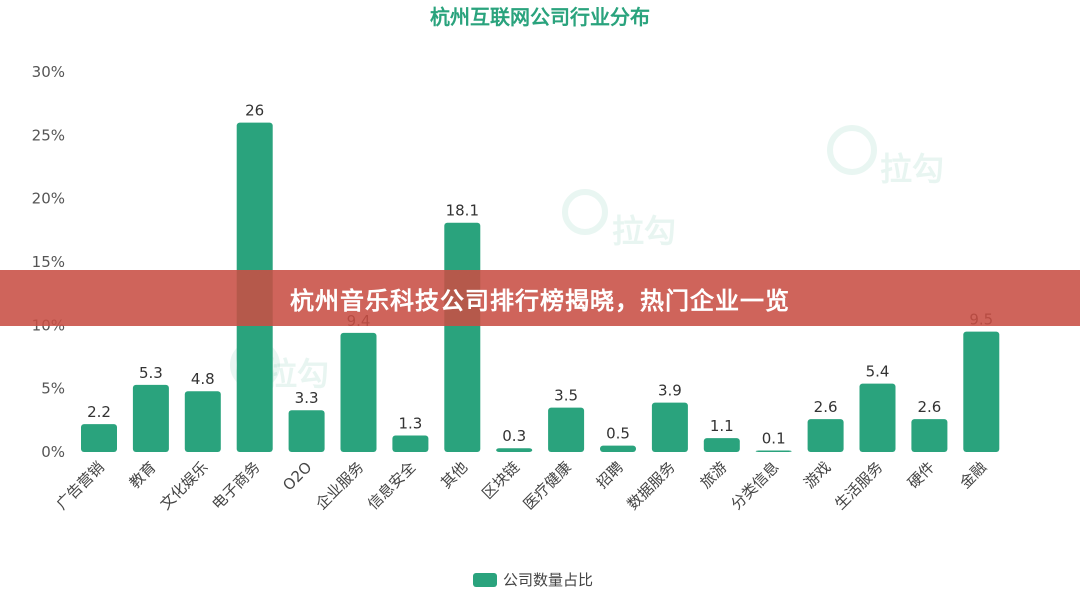 This screenshot has width=1080, height=594. I want to click on category-label: 招聘, so click(610, 475).